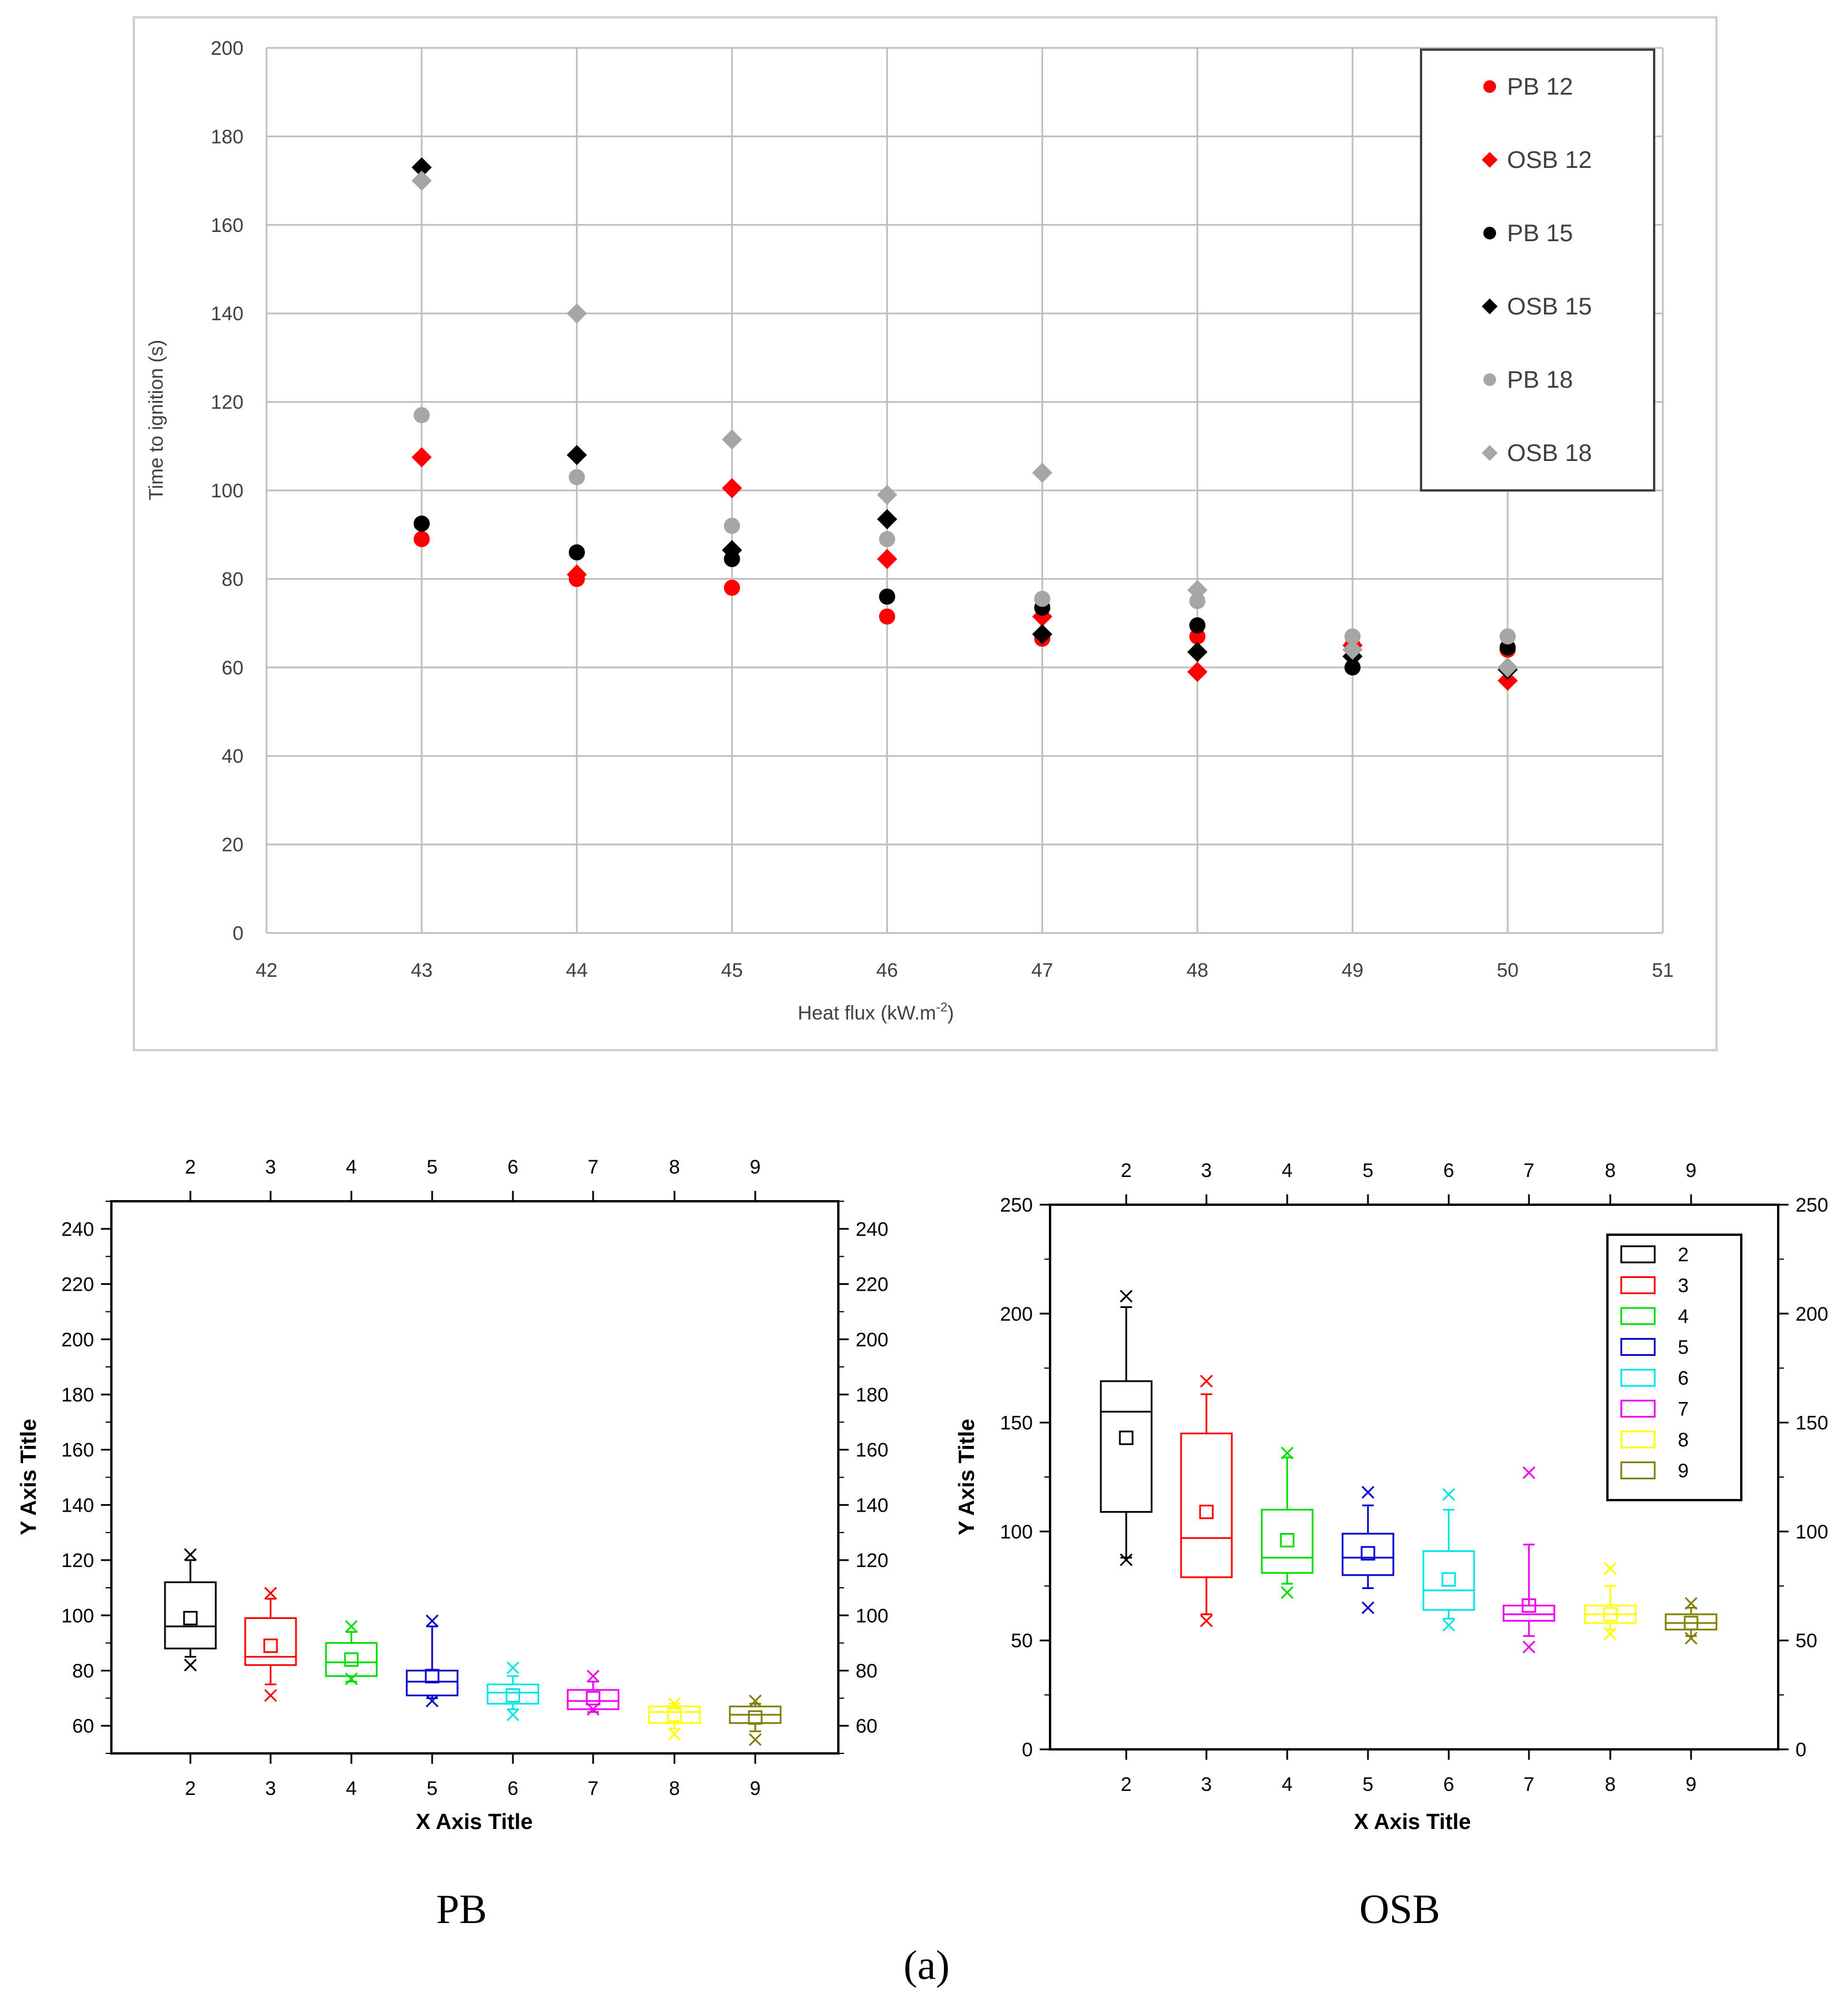 The width and height of the screenshot is (1848, 1994). I want to click on pb-x-tick-label-top: 8, so click(674, 1167).